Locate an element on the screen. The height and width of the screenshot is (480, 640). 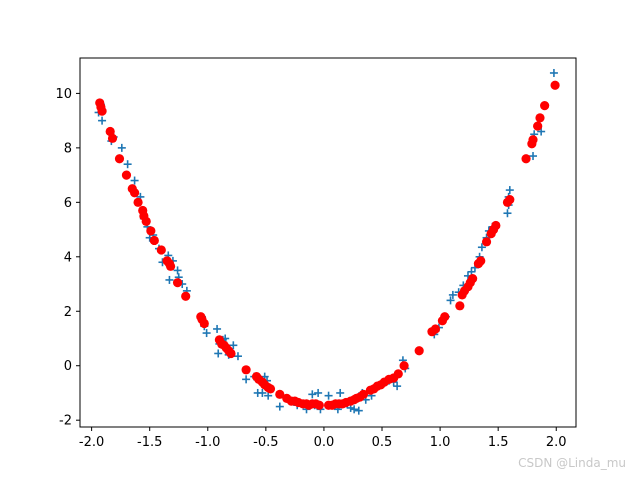
x-tick-label: 2.0 is located at coordinates (556, 442).